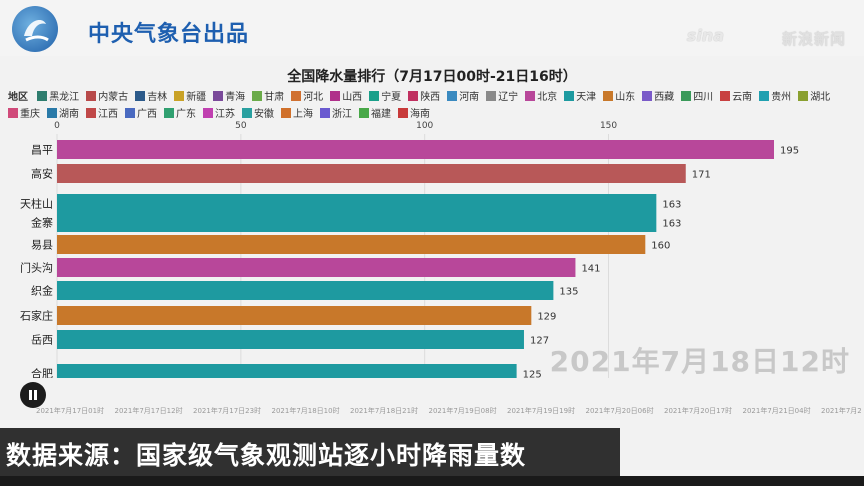  I want to click on legend-item: 上海, so click(297, 114).